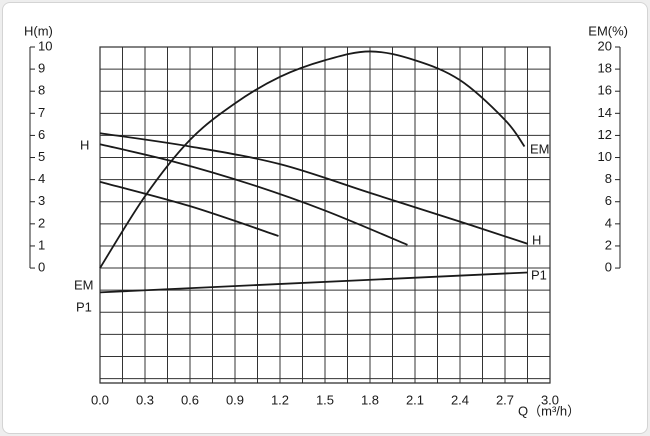 The image size is (650, 436). What do you see at coordinates (41, 156) in the screenshot?
I see `y-tick-label: 5` at bounding box center [41, 156].